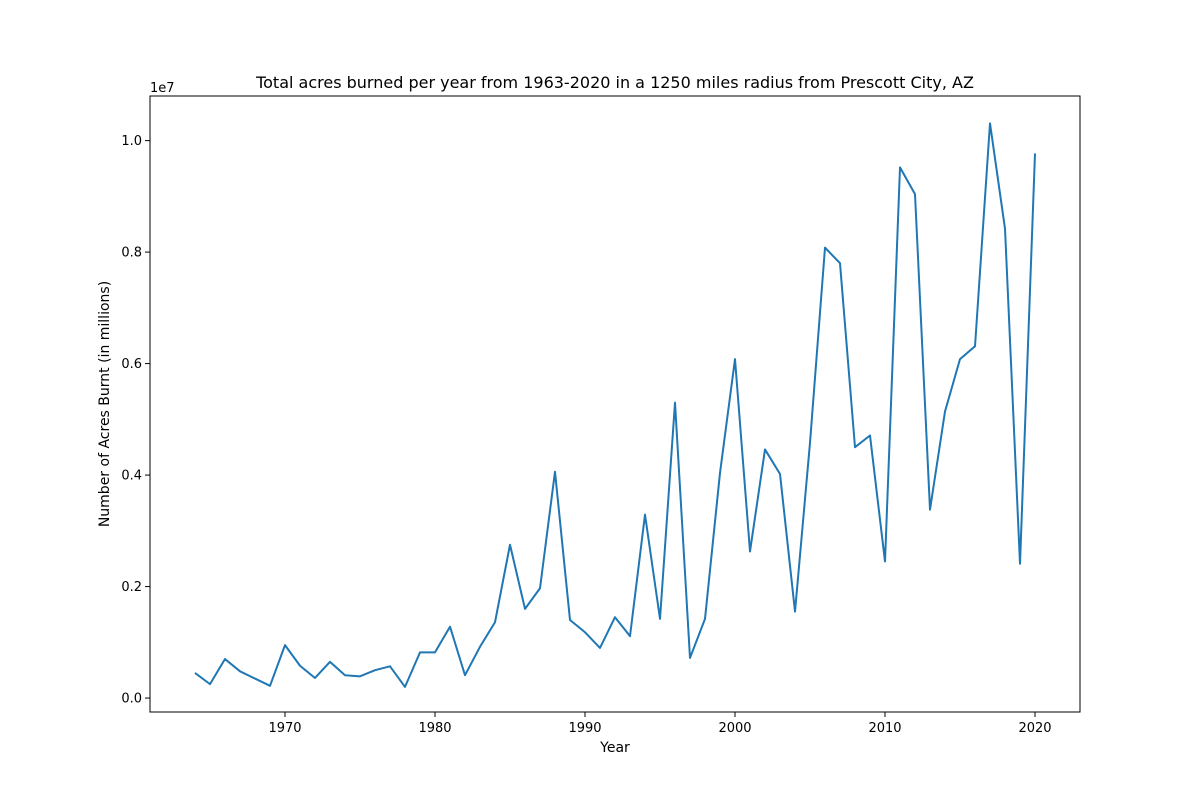  Describe the element at coordinates (660, 724) in the screenshot. I see `x-axis-ticks: 1970 1980 1990 2000 2010 2020` at that location.